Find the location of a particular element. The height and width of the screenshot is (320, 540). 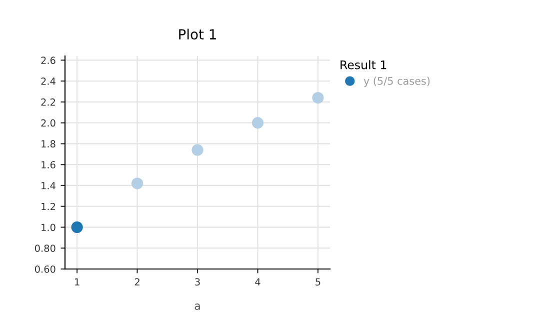

x-tick-label: 3 is located at coordinates (197, 282).